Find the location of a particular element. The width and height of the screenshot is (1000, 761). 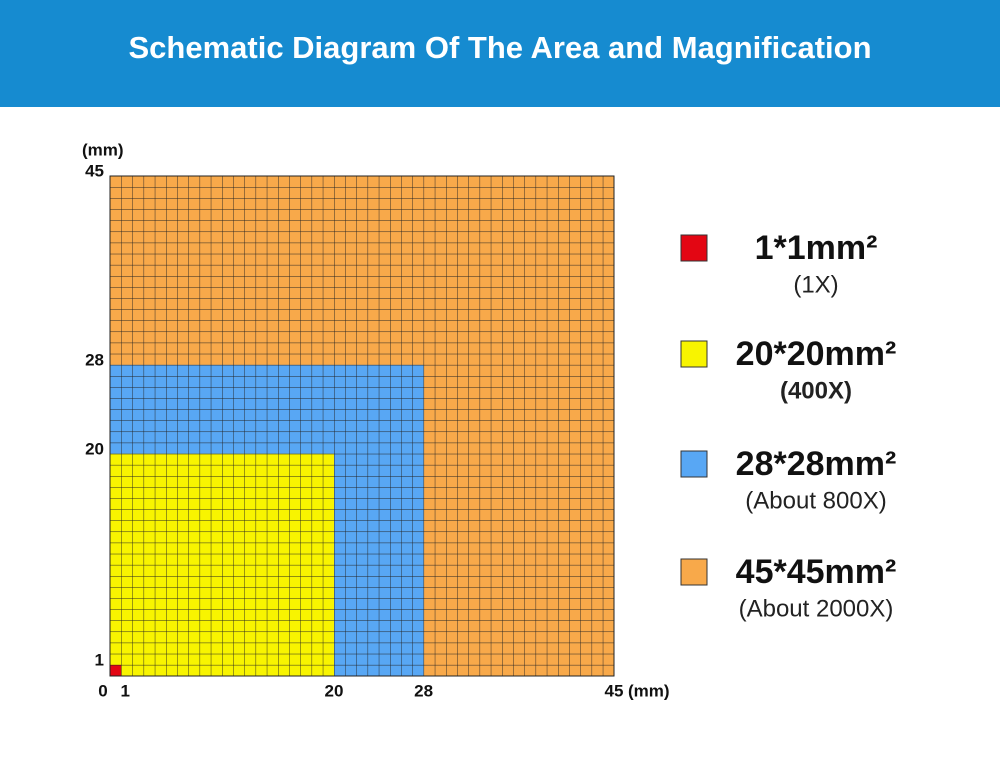

x-tick-label: 28 is located at coordinates (423, 690).